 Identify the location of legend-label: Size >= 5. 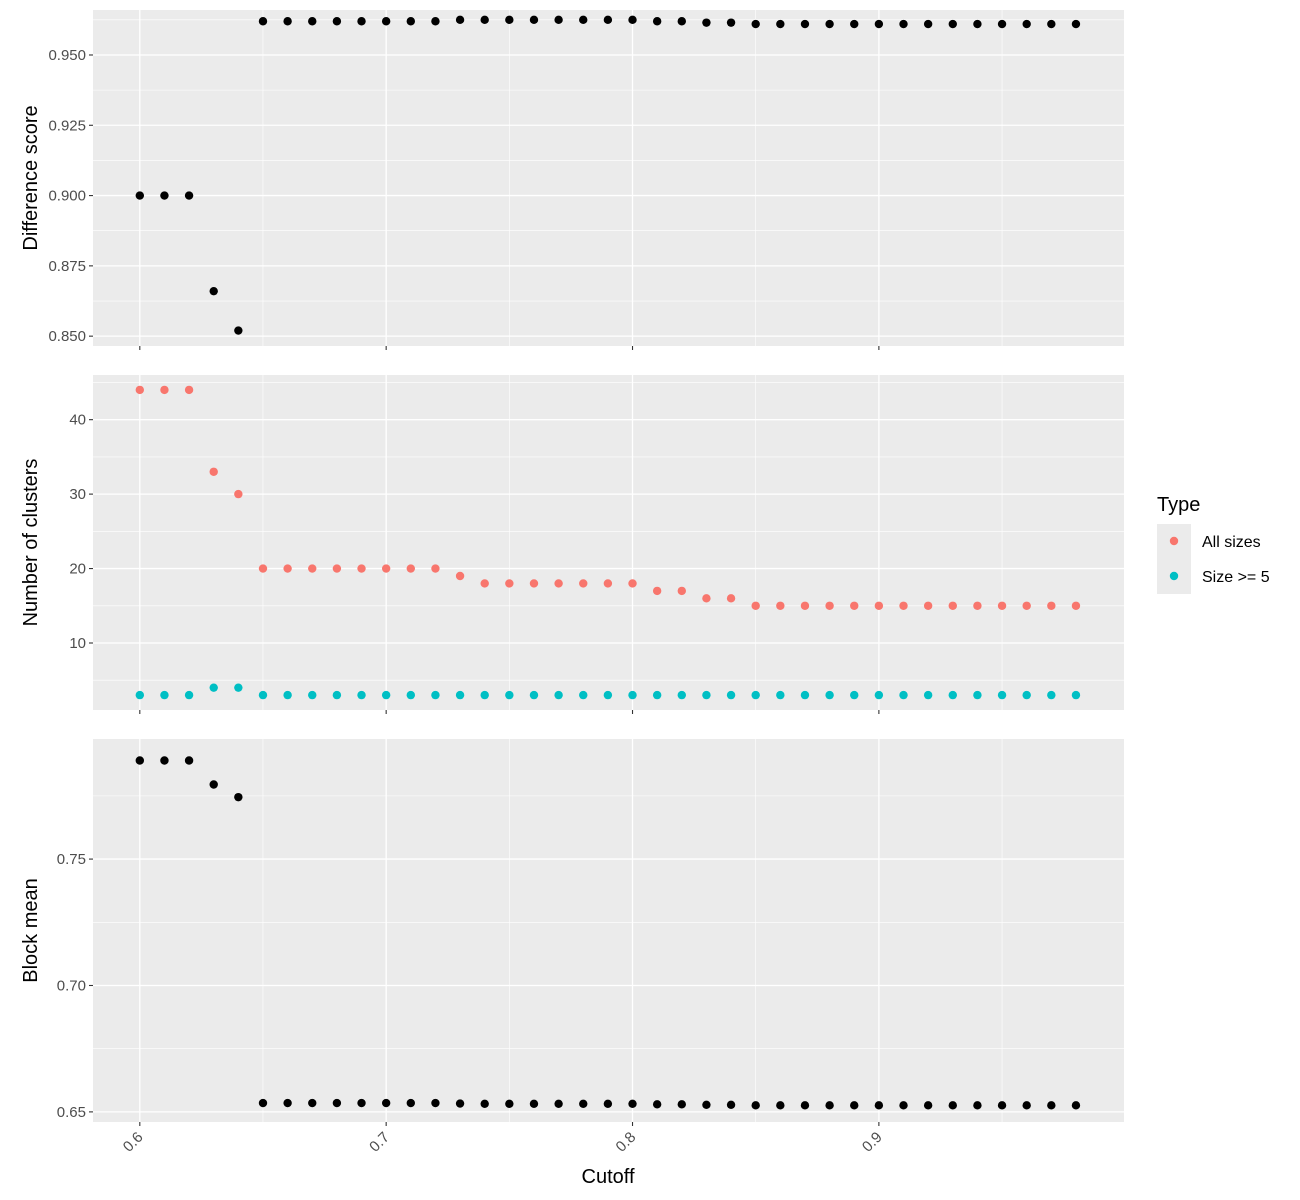
(1236, 577).